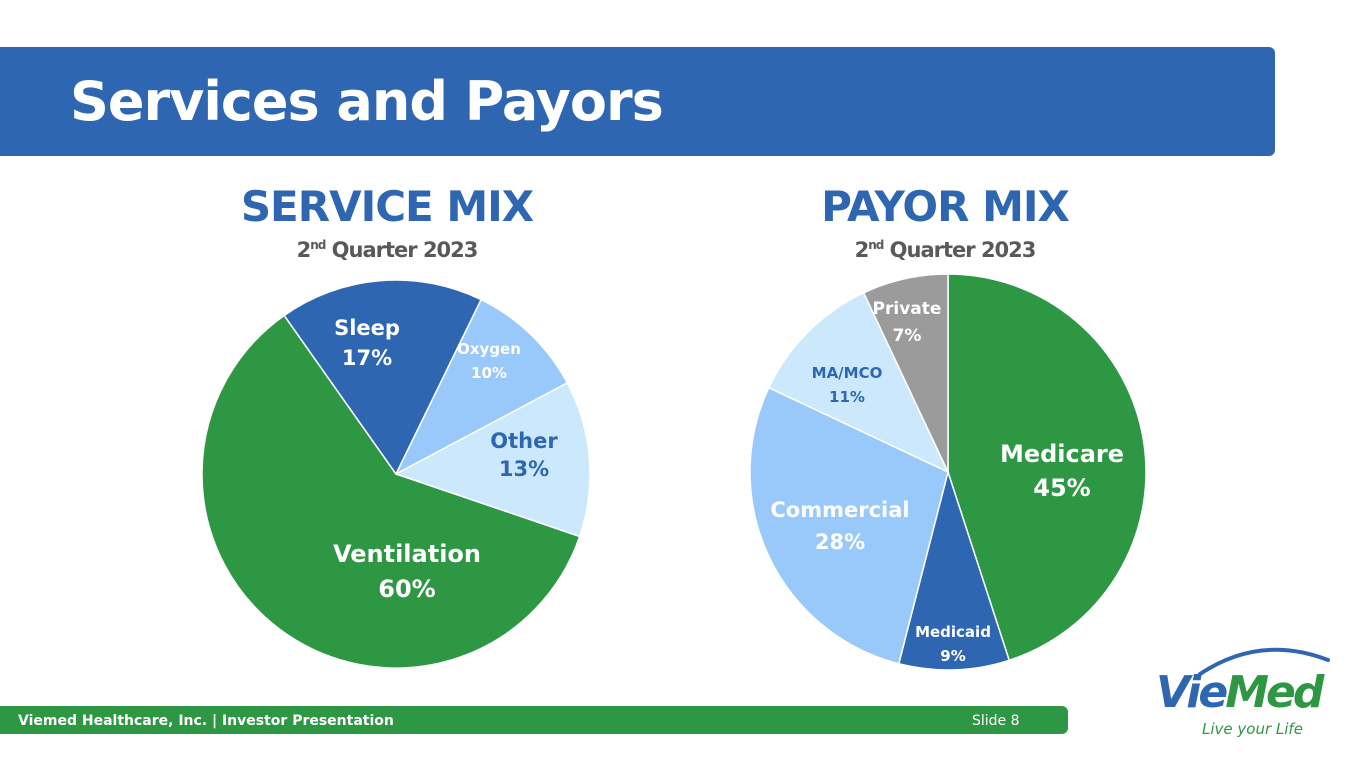 The image size is (1365, 768). Describe the element at coordinates (407, 554) in the screenshot. I see `service-label-ventilation: Ventilation` at that location.